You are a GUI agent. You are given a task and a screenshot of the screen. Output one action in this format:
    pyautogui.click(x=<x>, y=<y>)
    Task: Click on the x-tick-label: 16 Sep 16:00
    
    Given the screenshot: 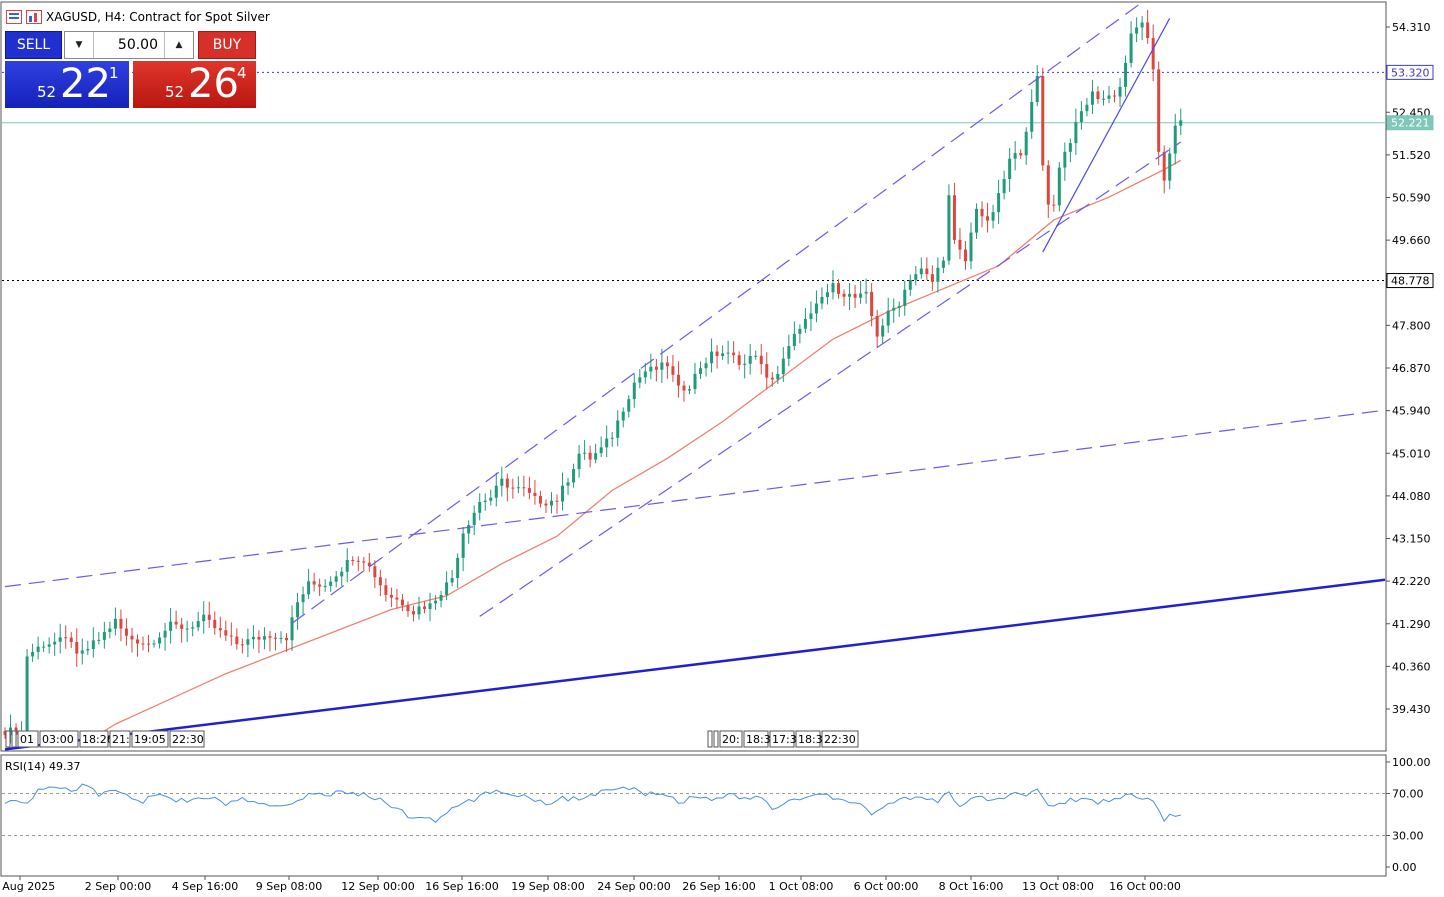 What is the action you would take?
    pyautogui.click(x=461, y=886)
    